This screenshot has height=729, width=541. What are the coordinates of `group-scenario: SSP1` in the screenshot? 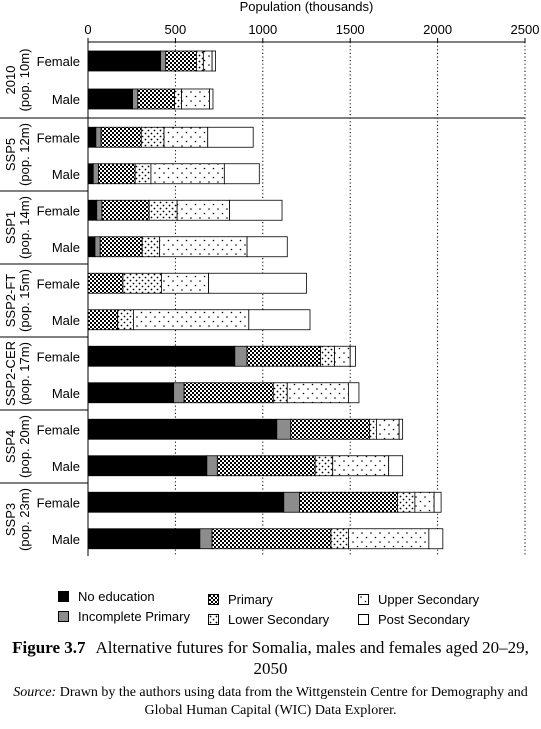 It's located at (10, 227).